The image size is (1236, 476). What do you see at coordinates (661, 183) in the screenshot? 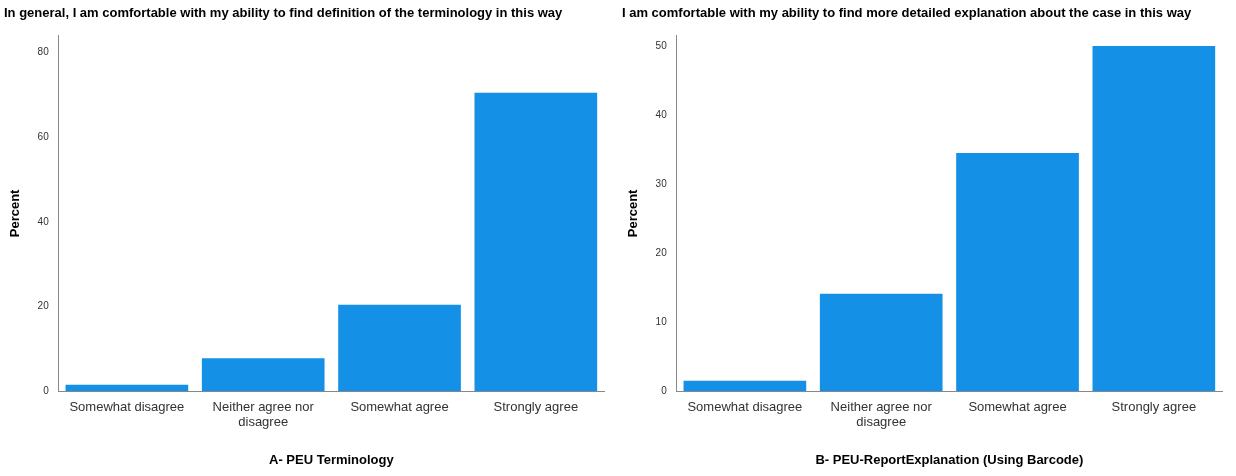
I see `y-tick-label: 30` at bounding box center [661, 183].